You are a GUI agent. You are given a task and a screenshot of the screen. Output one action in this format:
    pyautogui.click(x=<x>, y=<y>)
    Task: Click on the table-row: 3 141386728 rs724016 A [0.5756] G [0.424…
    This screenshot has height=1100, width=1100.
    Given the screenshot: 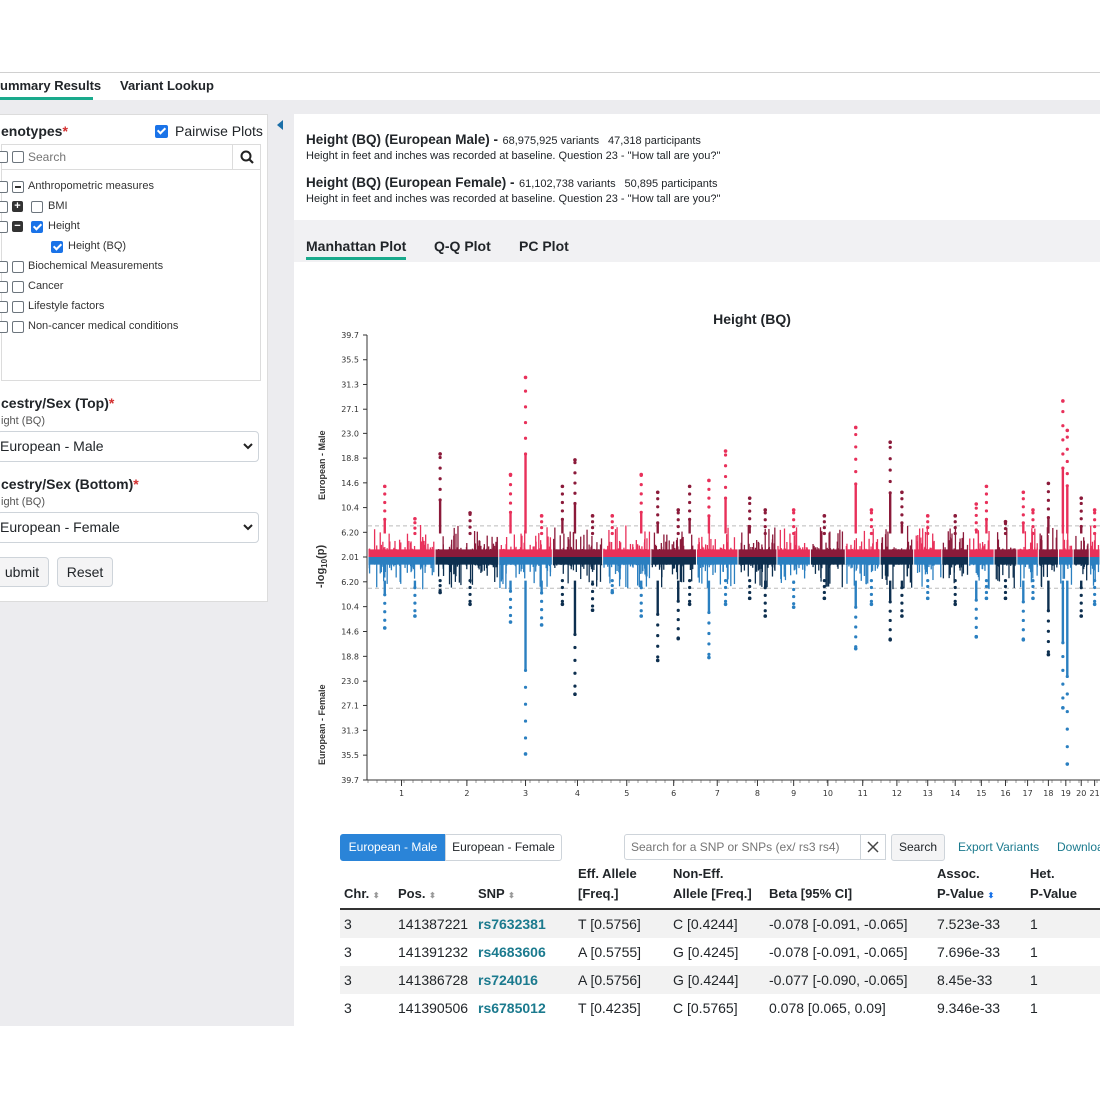 What is the action you would take?
    pyautogui.click(x=720, y=980)
    